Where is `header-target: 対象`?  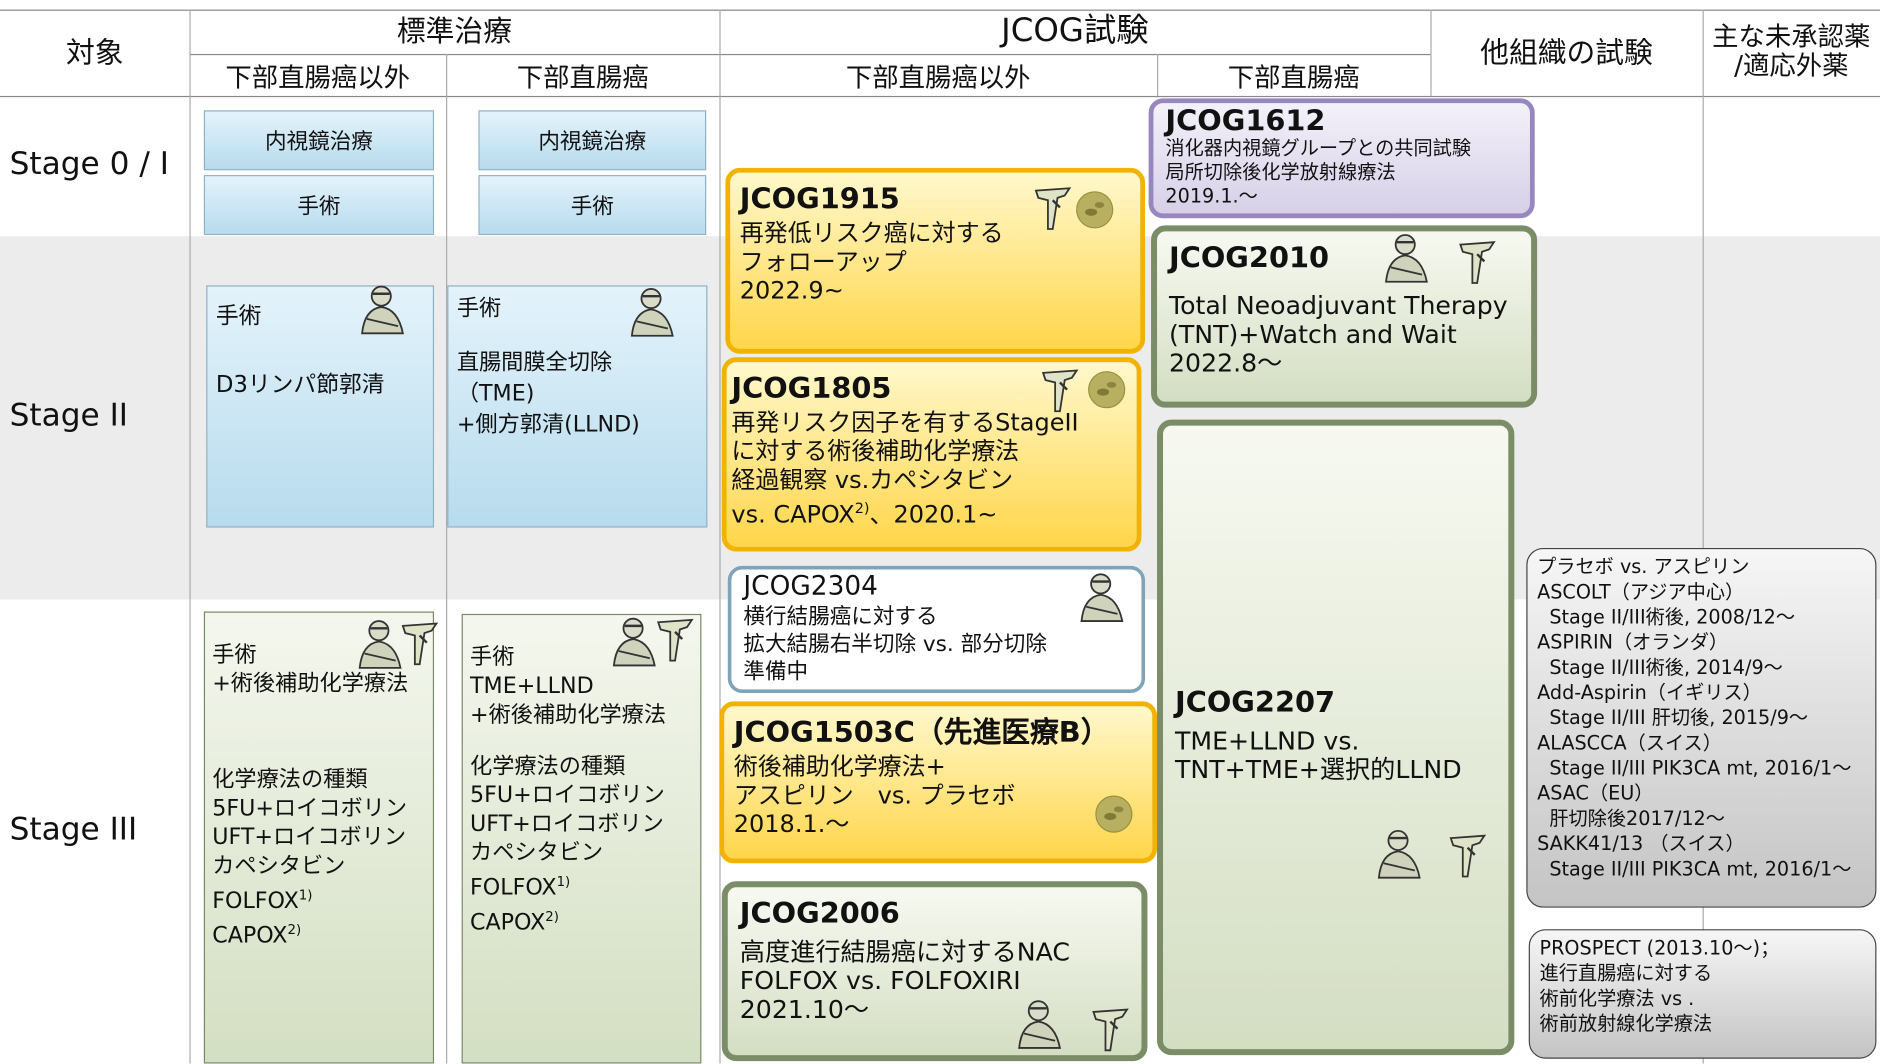
header-target: 対象 is located at coordinates (94, 52).